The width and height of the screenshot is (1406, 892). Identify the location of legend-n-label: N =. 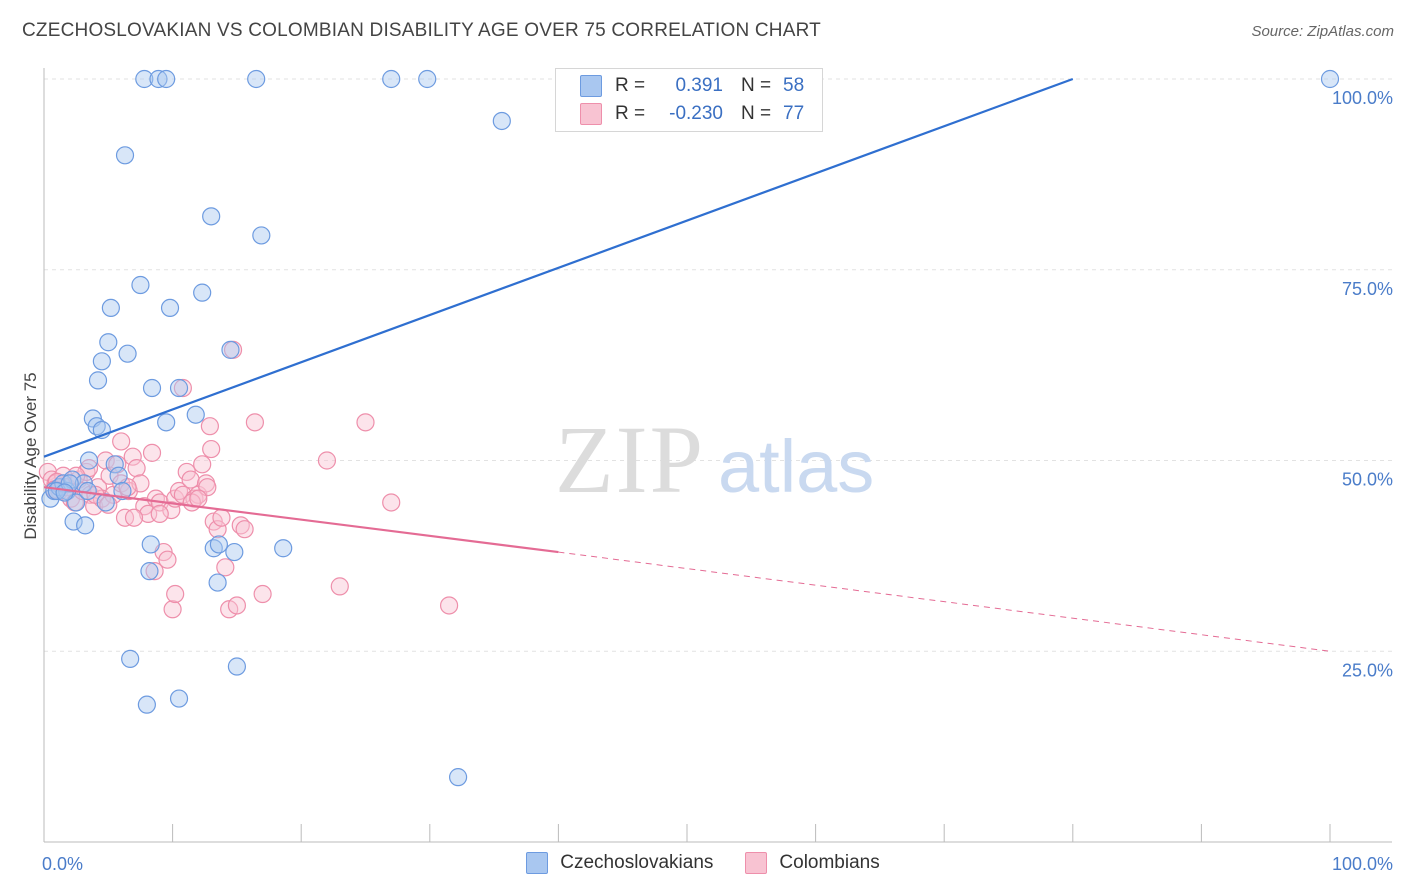
(756, 113).